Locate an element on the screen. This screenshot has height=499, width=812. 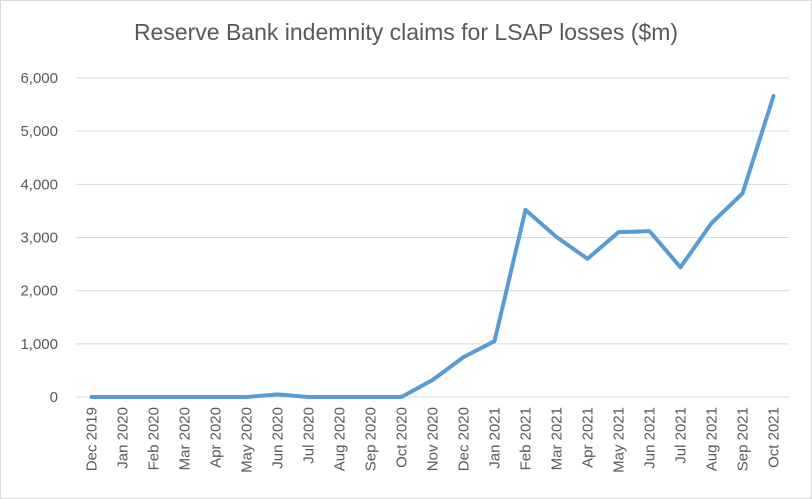
y-tick-label: 5,000 is located at coordinates (39, 131).